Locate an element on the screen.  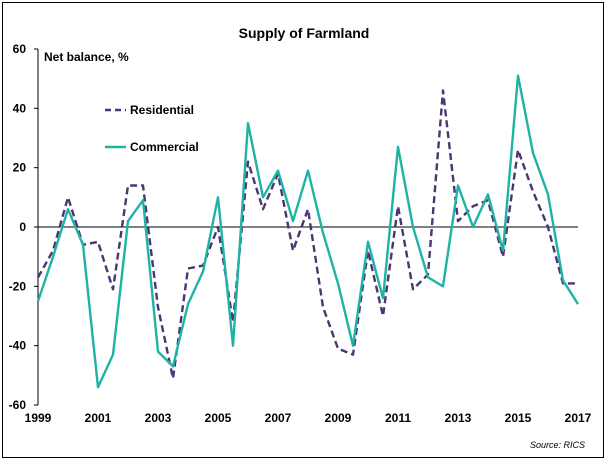
x-tick-label: 2011 is located at coordinates (398, 418).